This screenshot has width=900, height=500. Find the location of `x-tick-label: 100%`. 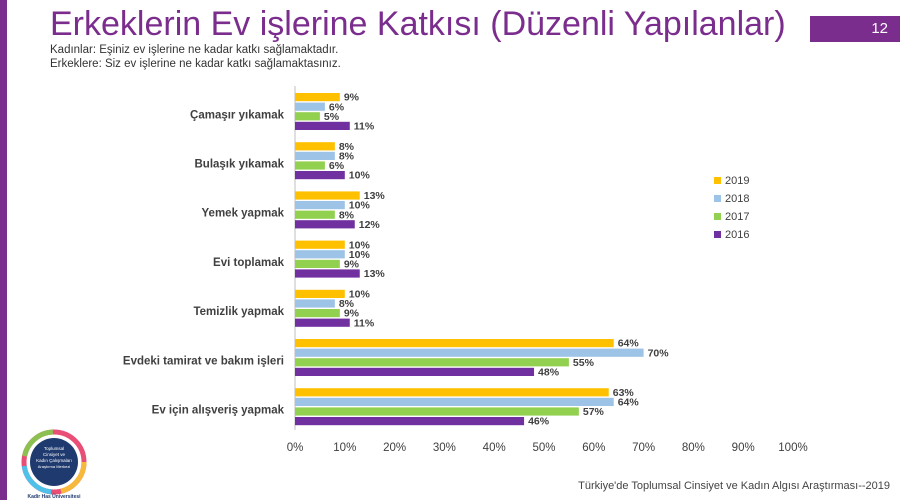

x-tick-label: 100% is located at coordinates (792, 448).